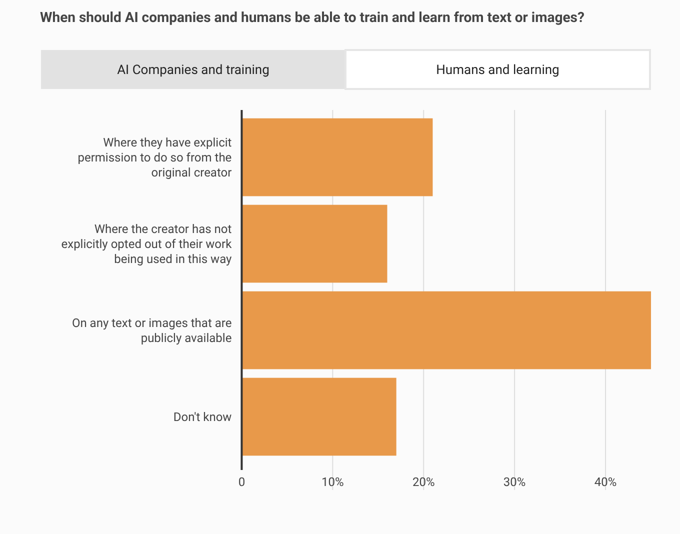 This screenshot has height=534, width=680. Describe the element at coordinates (147, 244) in the screenshot. I see `y-tick-label: Where the creator has not explicitly opted out of their work being used in this way` at that location.